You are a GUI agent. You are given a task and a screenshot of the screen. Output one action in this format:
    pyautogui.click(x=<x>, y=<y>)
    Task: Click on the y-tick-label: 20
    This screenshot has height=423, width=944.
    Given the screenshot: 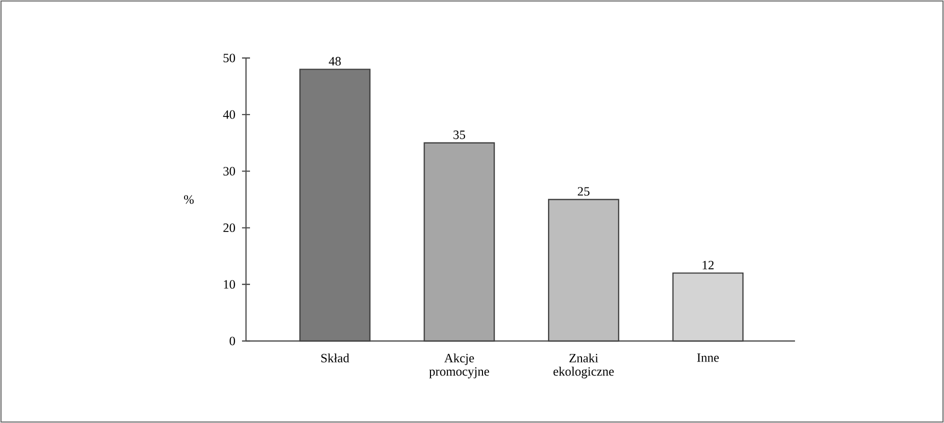 What is the action you would take?
    pyautogui.click(x=229, y=228)
    